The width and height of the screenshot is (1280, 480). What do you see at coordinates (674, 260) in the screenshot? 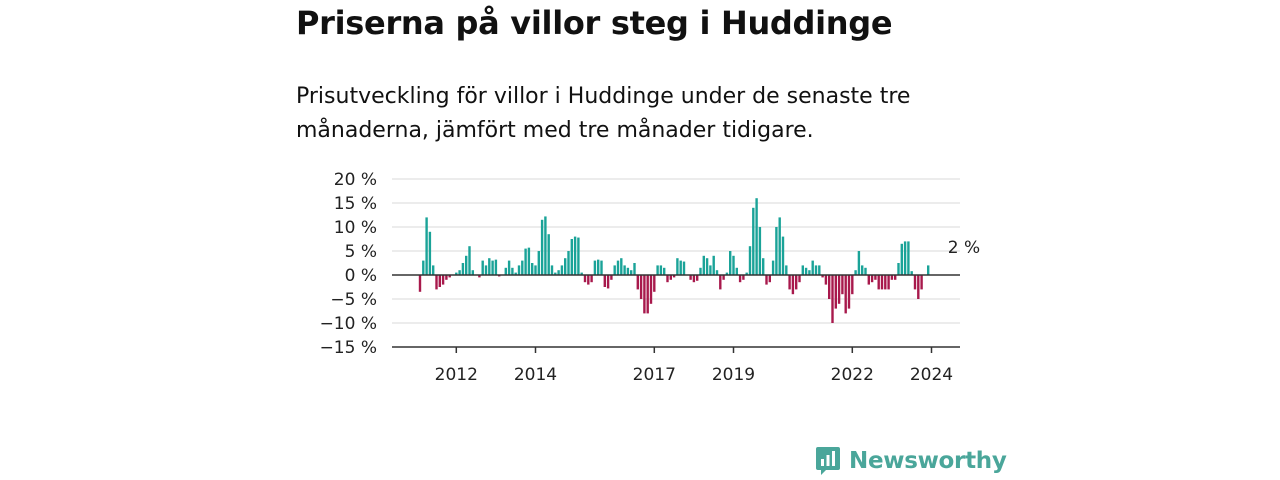
I see `bars` at bounding box center [674, 260].